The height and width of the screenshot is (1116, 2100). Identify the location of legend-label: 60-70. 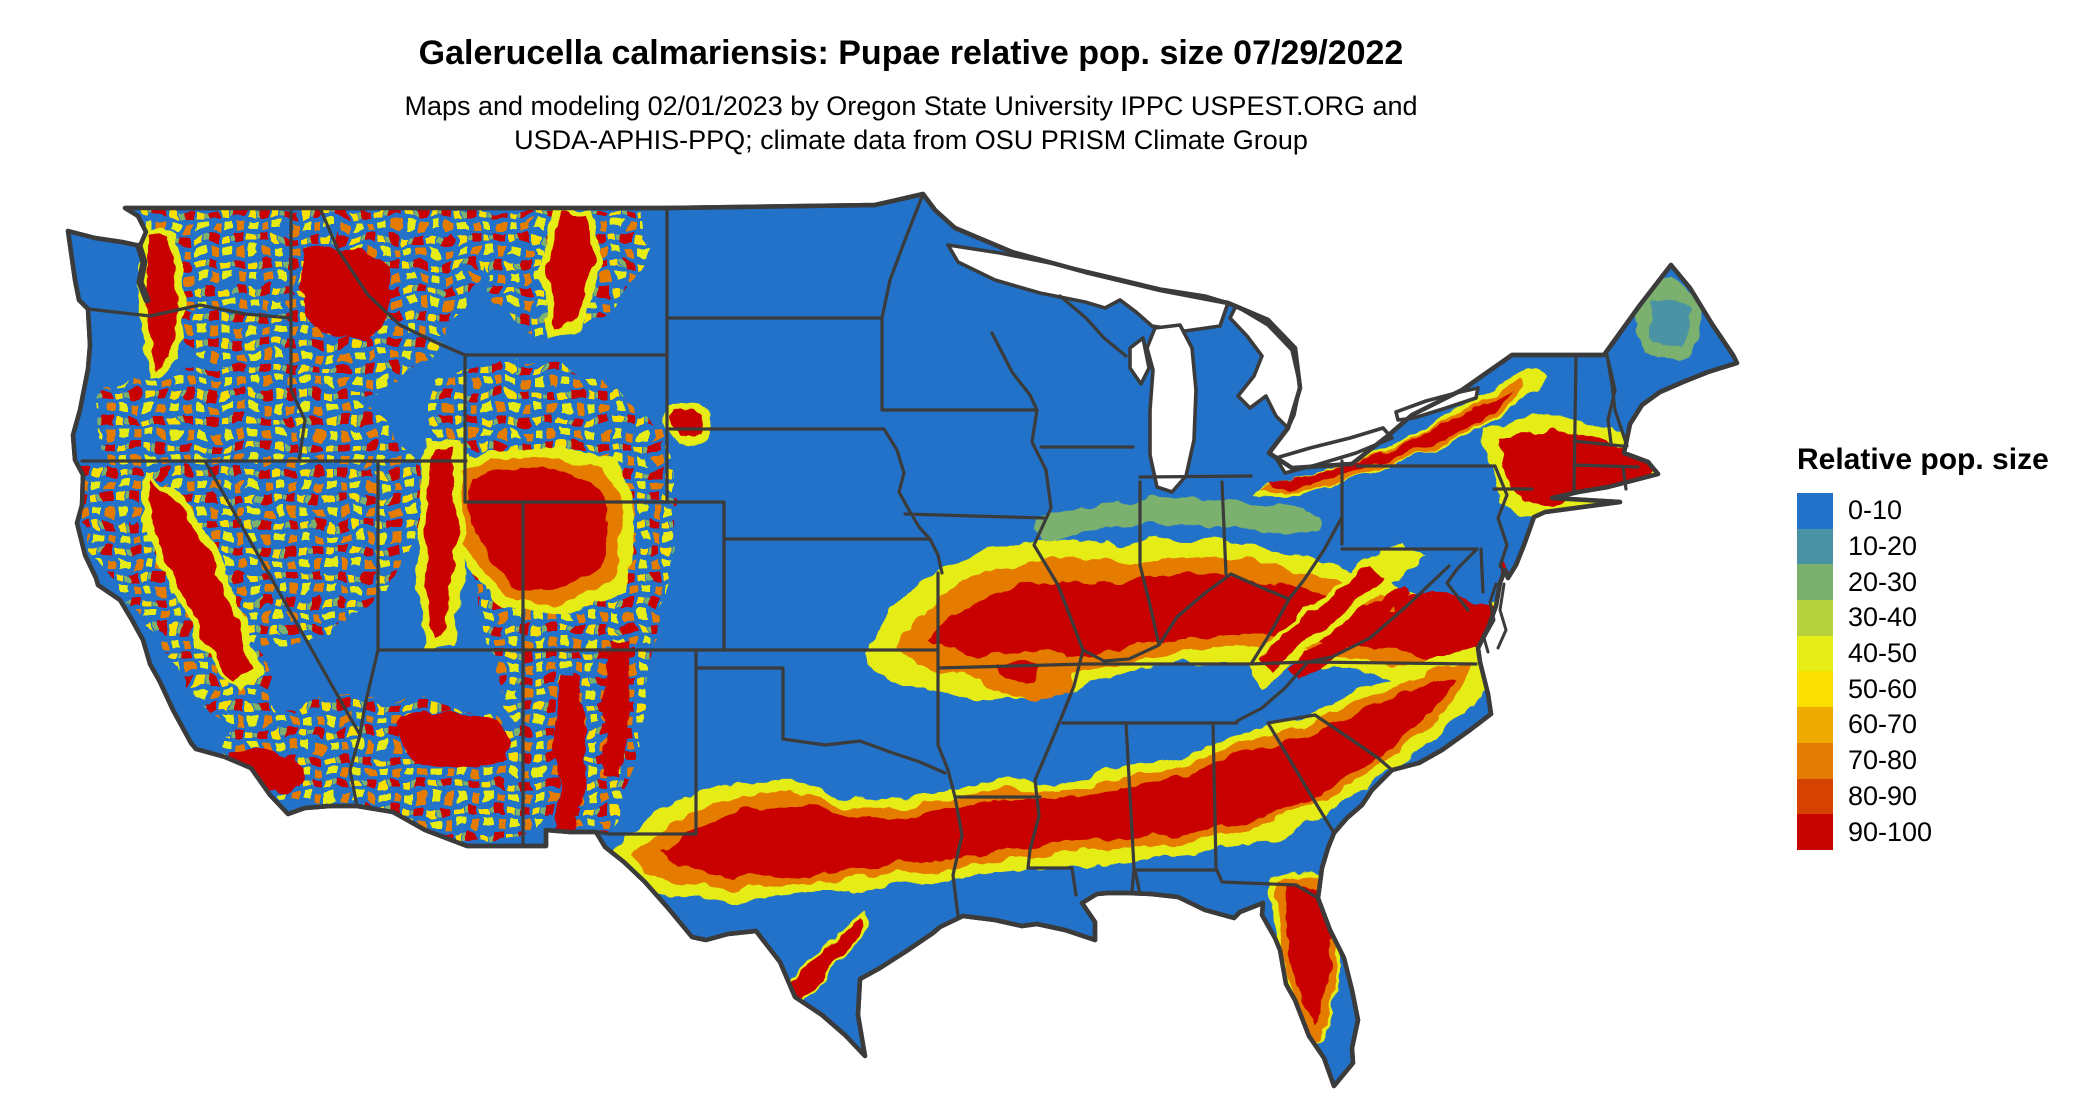
(1883, 724).